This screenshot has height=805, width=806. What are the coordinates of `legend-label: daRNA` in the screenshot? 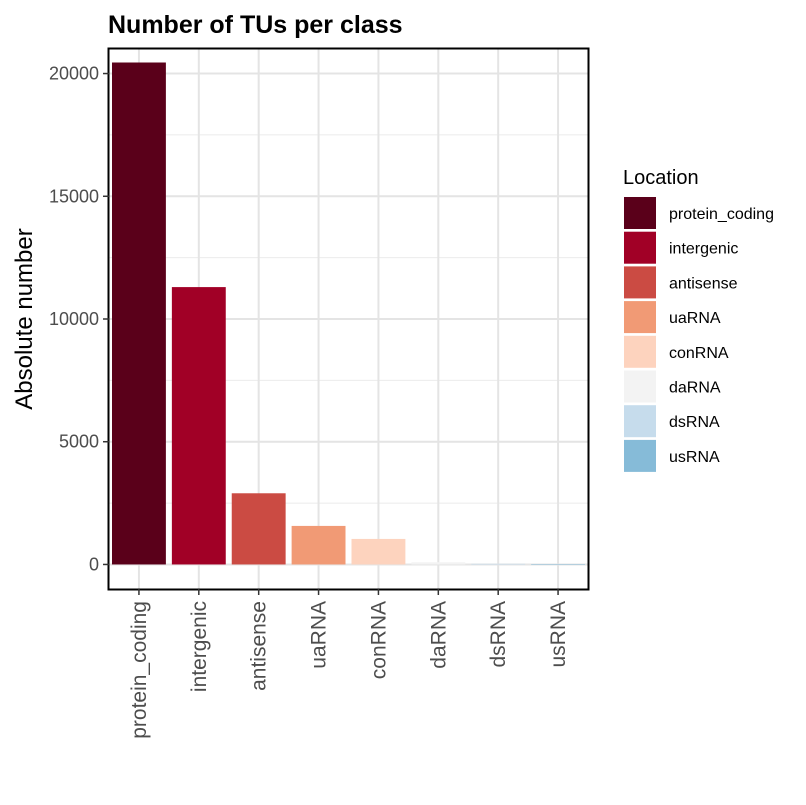 It's located at (695, 388).